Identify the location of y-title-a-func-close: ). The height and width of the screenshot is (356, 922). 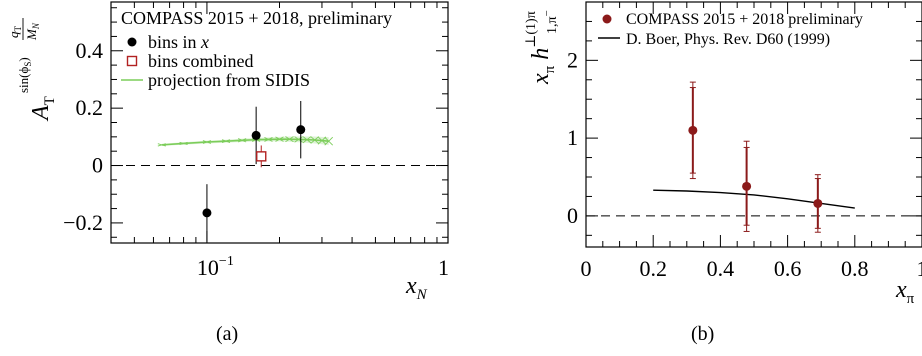
(23, 59).